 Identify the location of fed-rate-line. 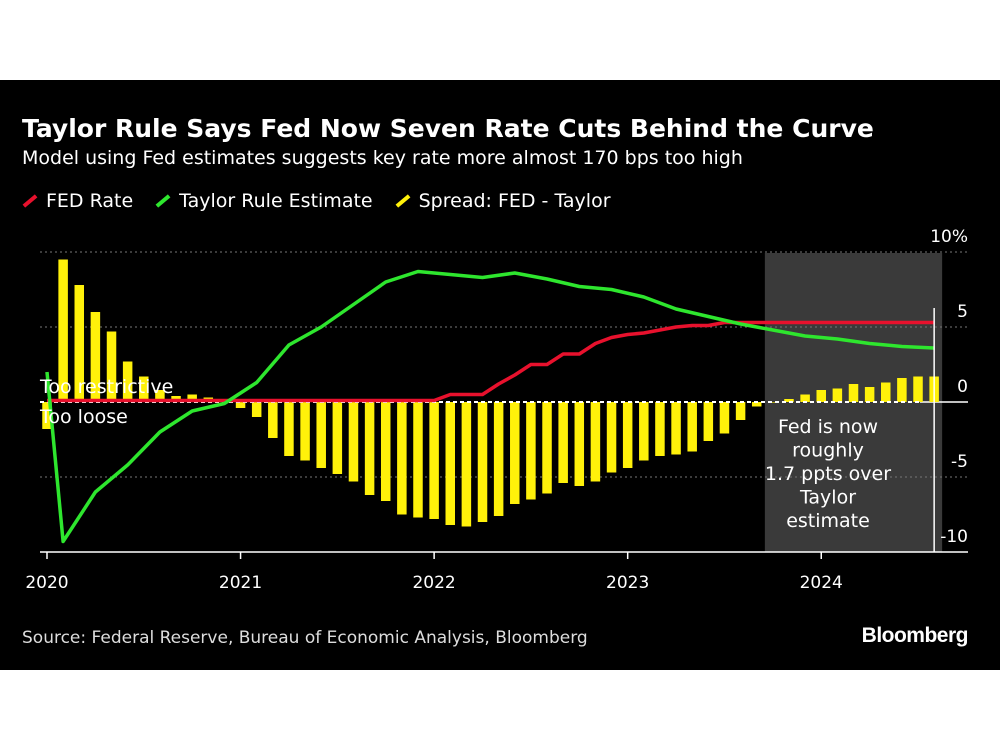
(491, 361).